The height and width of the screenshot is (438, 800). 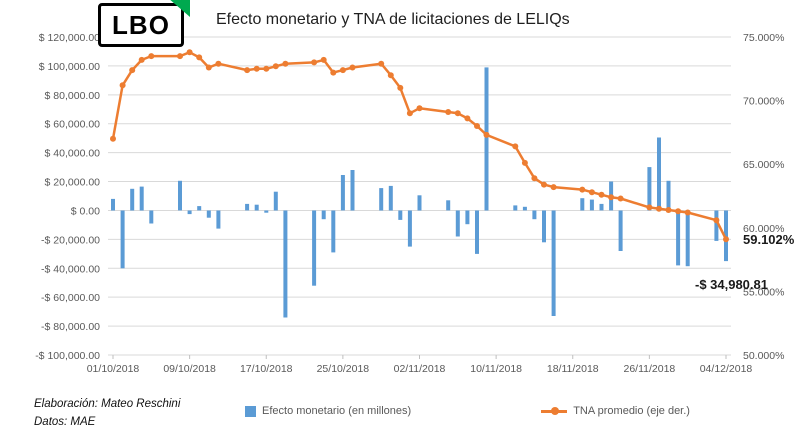 What do you see at coordinates (69, 67) in the screenshot?
I see `left-axis-tick-label: $ 100,000.00` at bounding box center [69, 67].